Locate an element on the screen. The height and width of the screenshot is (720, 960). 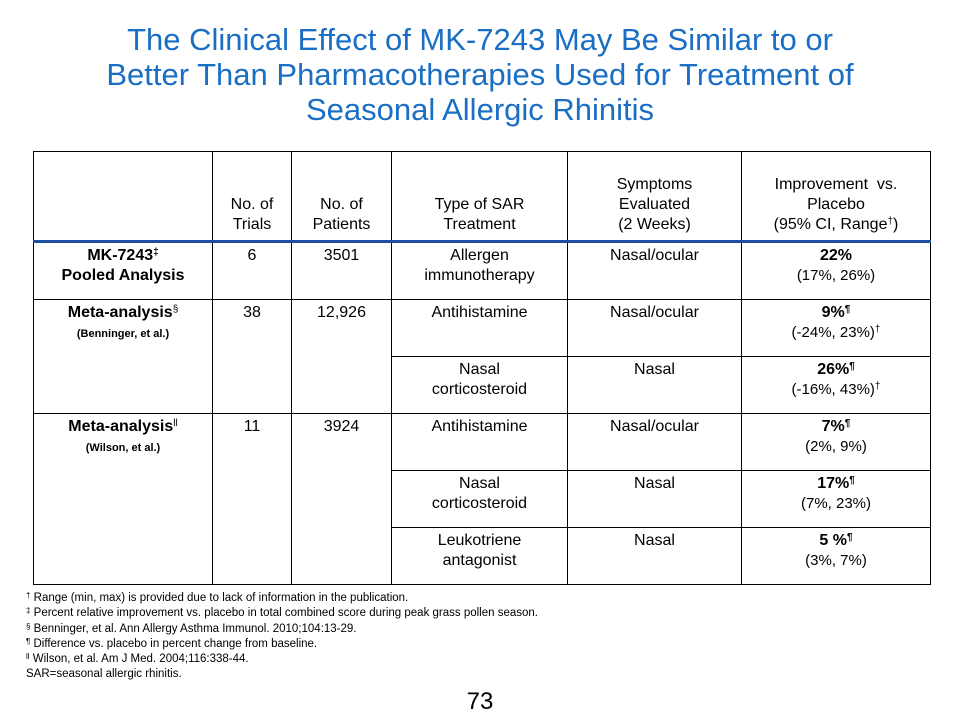
patients-cell: 3924 is located at coordinates (341, 499).